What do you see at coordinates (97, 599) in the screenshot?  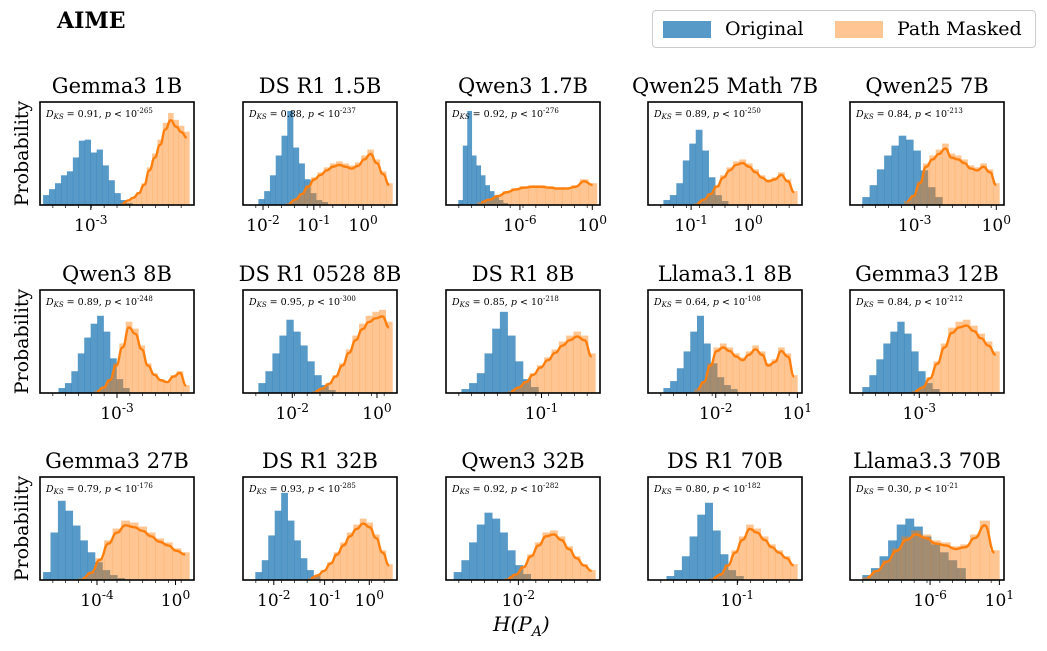 I see `x-tick-label: 10⁻⁴` at bounding box center [97, 599].